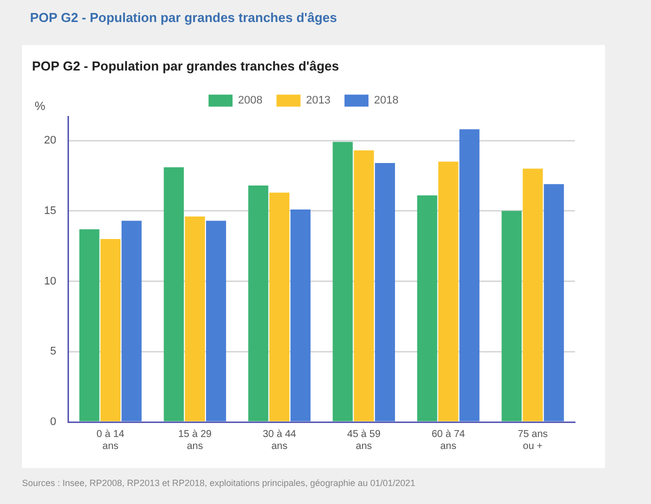 This screenshot has width=651, height=504. What do you see at coordinates (53, 422) in the screenshot?
I see `y-tick-label: 0` at bounding box center [53, 422].